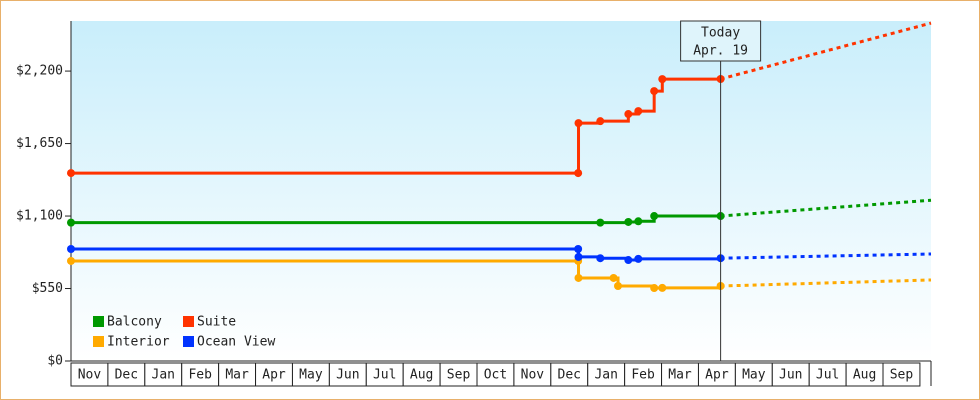  I want to click on today-box, so click(721, 41).